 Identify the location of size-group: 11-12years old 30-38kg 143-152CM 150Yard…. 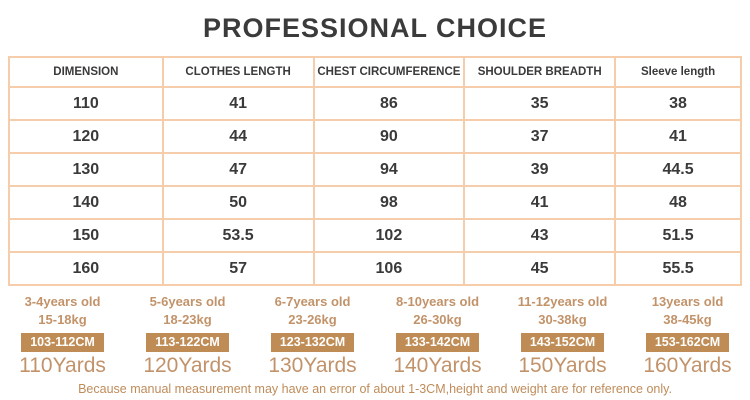
(562, 335).